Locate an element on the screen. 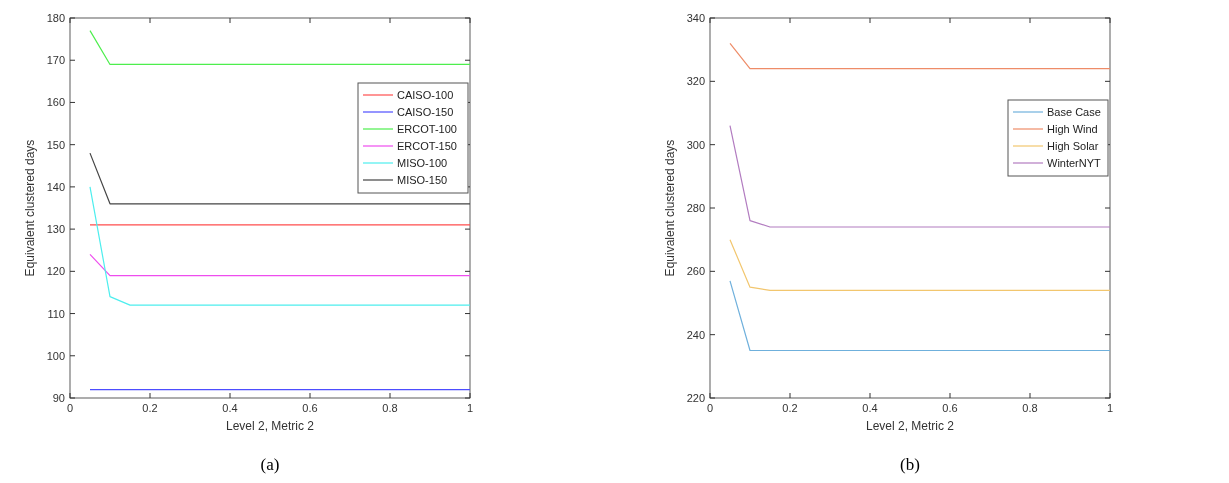  y-tick-label: 340 is located at coordinates (695, 18).